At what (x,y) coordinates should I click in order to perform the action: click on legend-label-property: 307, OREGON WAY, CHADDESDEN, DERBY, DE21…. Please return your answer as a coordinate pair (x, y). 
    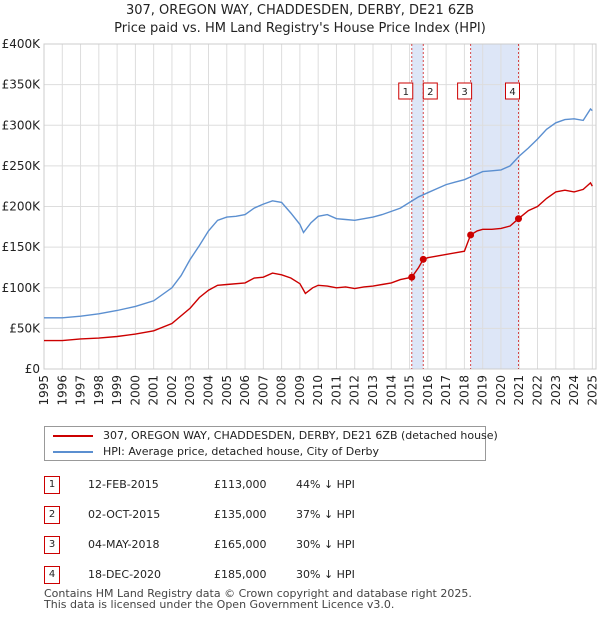
    Looking at the image, I should click on (300, 435).